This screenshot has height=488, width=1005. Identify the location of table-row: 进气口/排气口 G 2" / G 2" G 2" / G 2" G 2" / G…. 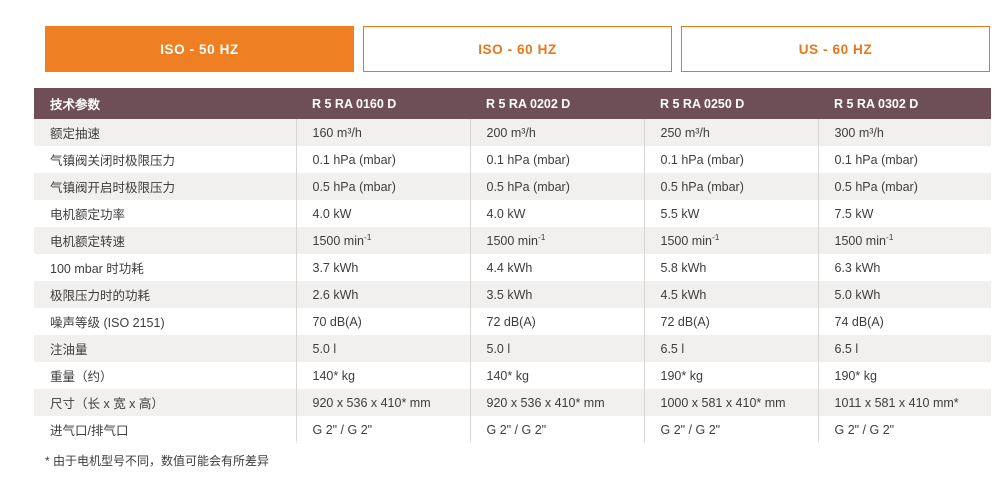
(512, 429).